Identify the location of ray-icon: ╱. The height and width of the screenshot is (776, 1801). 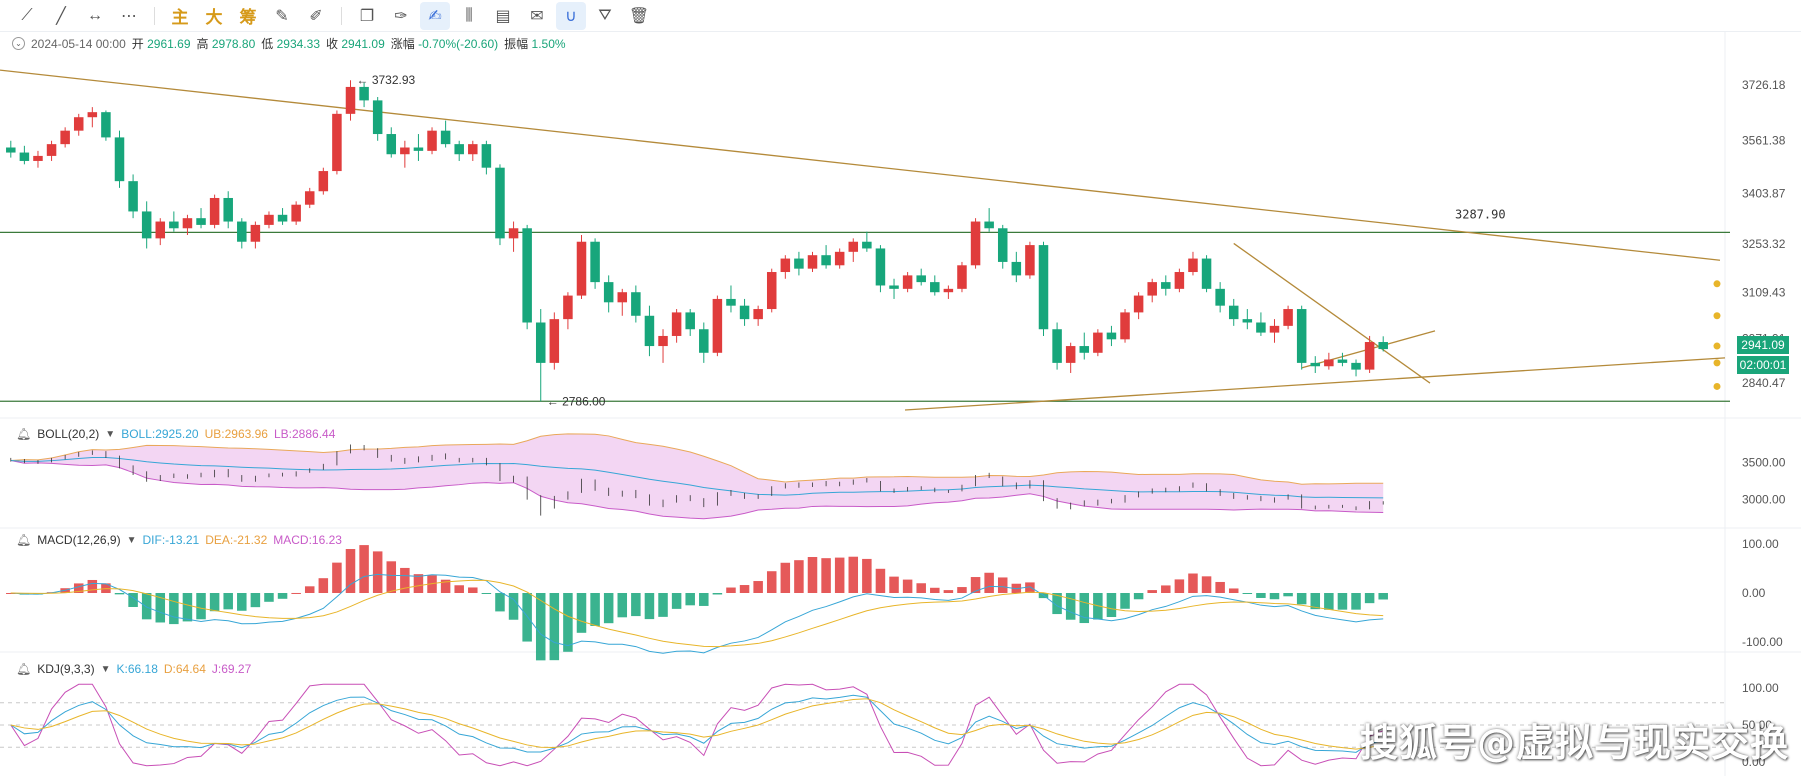
(61, 16).